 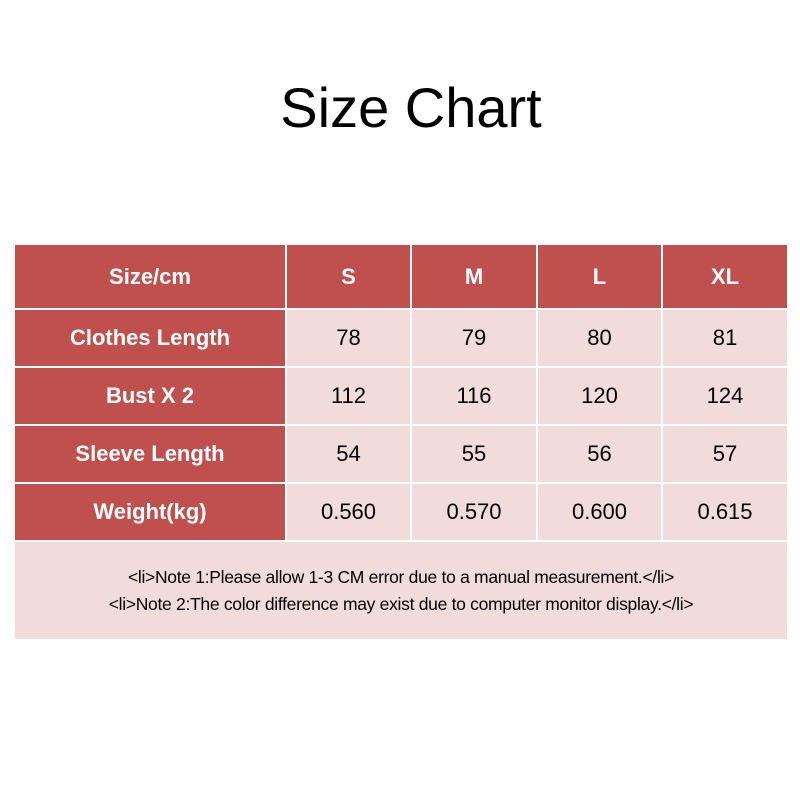 I want to click on row-label: Sleeve Length, so click(x=150, y=454).